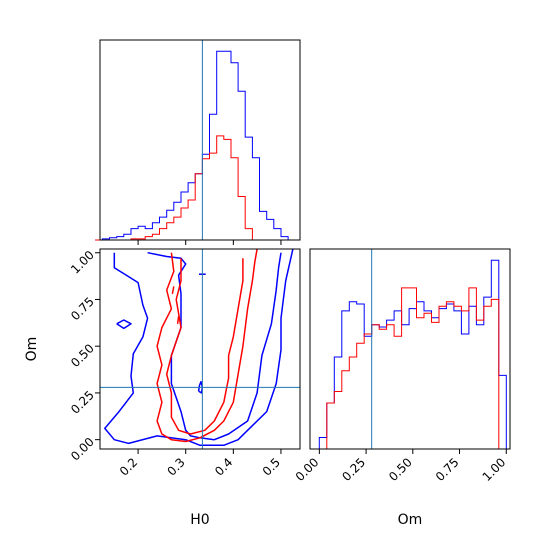 The width and height of the screenshot is (550, 550). What do you see at coordinates (195, 188) in the screenshot?
I see `h0-histogram-series-red` at bounding box center [195, 188].